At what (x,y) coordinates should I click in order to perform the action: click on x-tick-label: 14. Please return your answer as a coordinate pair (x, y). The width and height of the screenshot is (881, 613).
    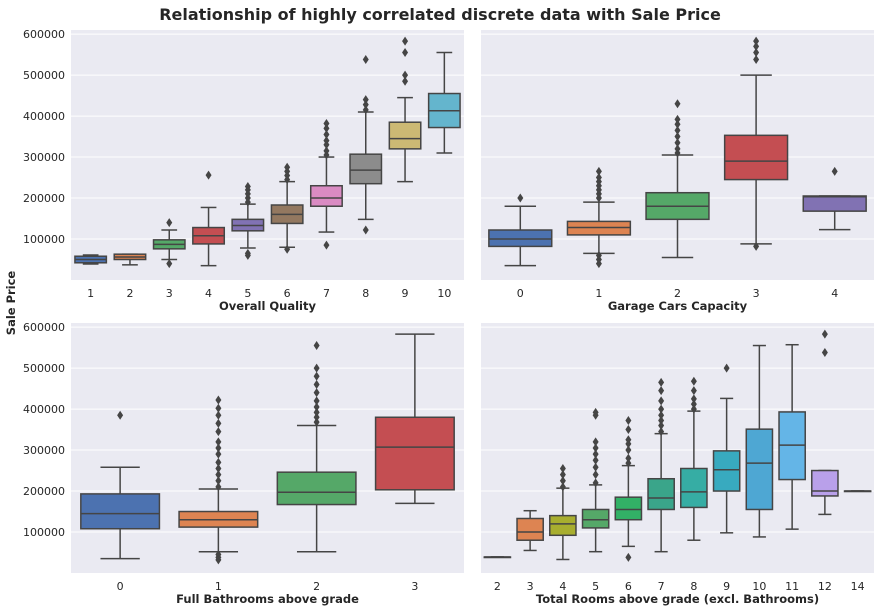
    Looking at the image, I should click on (858, 586).